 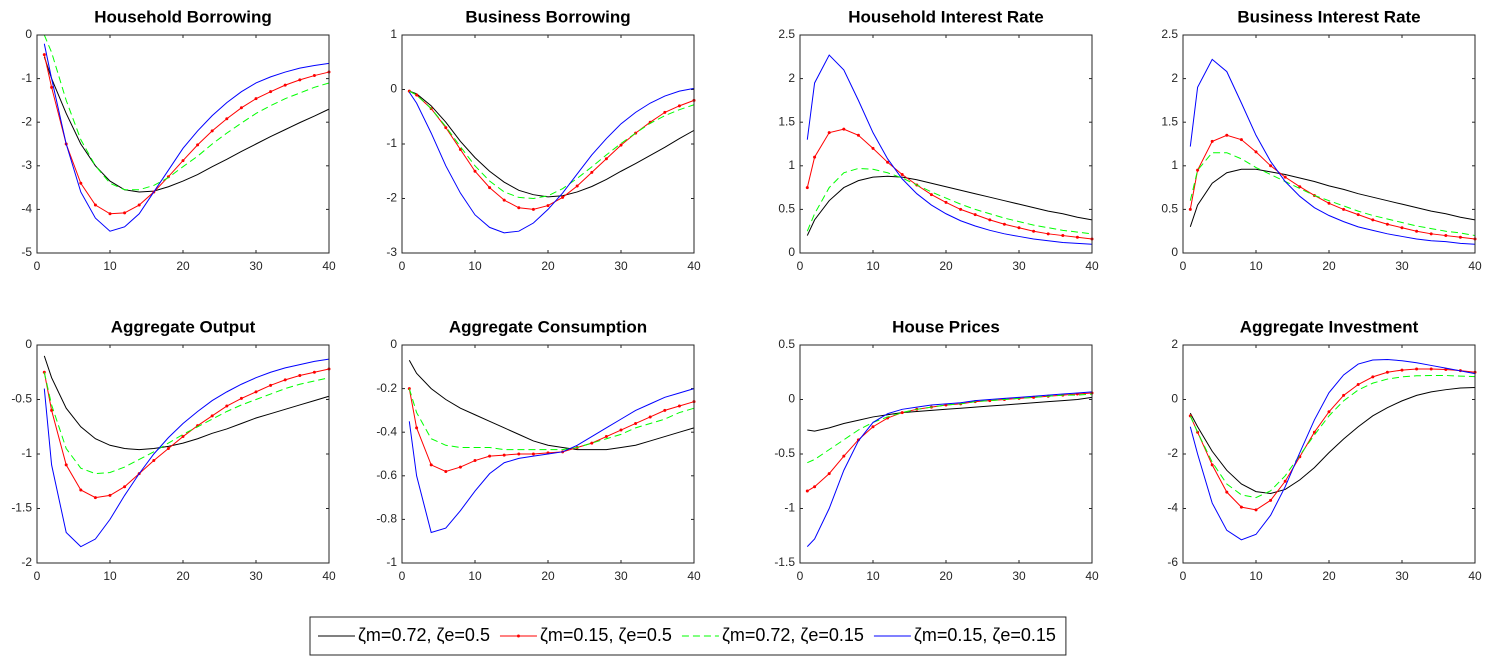 What do you see at coordinates (793, 635) in the screenshot?
I see `legend-label: ζm=0.72, ζe=0.15` at bounding box center [793, 635].